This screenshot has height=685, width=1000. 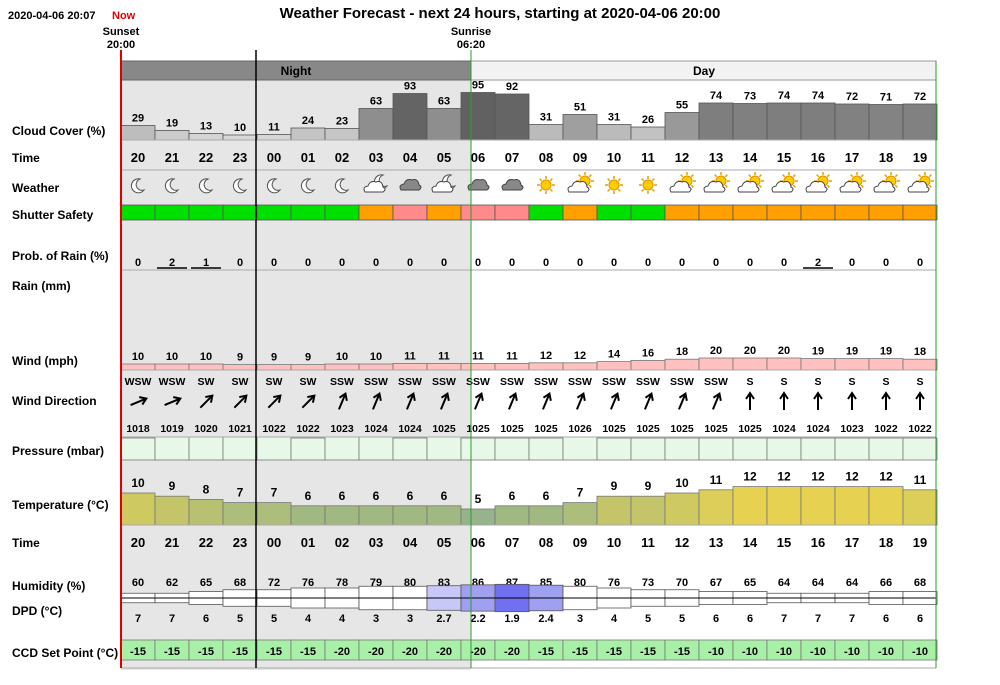 What do you see at coordinates (750, 583) in the screenshot?
I see `humidity-value: 65` at bounding box center [750, 583].